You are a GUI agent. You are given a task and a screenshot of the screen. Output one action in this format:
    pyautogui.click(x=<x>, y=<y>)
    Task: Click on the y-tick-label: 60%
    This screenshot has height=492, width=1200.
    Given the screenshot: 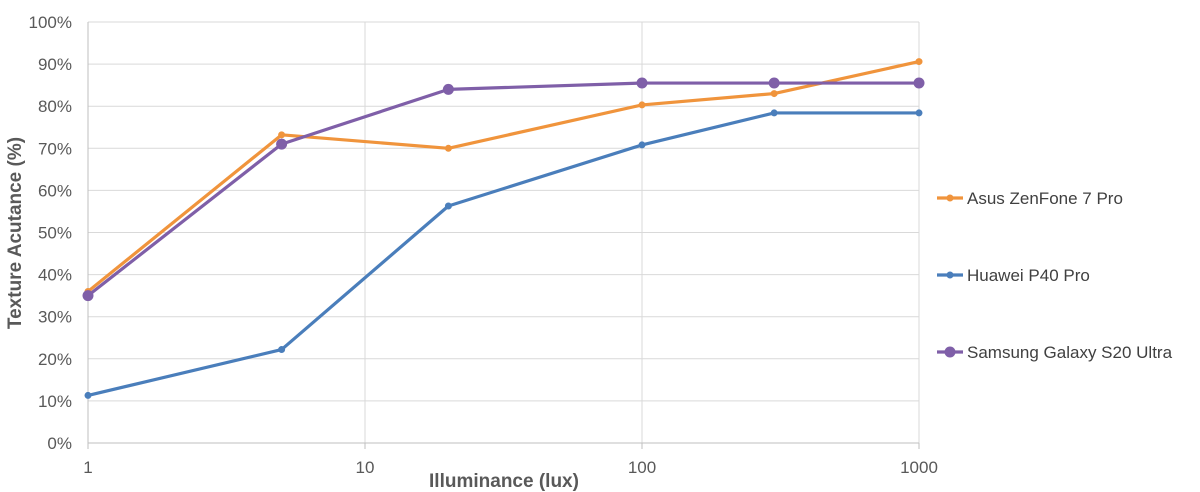 What is the action you would take?
    pyautogui.click(x=55, y=190)
    